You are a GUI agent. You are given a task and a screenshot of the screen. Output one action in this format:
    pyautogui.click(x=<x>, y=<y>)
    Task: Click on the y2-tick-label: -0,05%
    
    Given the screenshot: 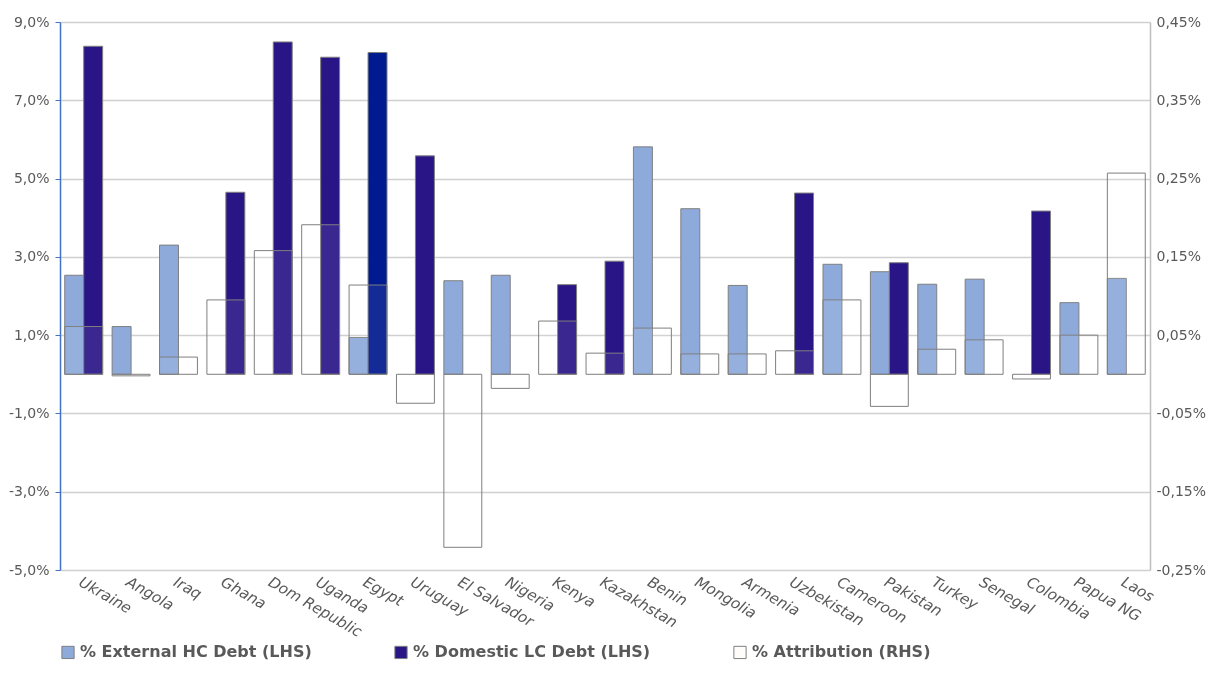 What is the action you would take?
    pyautogui.click(x=1181, y=412)
    